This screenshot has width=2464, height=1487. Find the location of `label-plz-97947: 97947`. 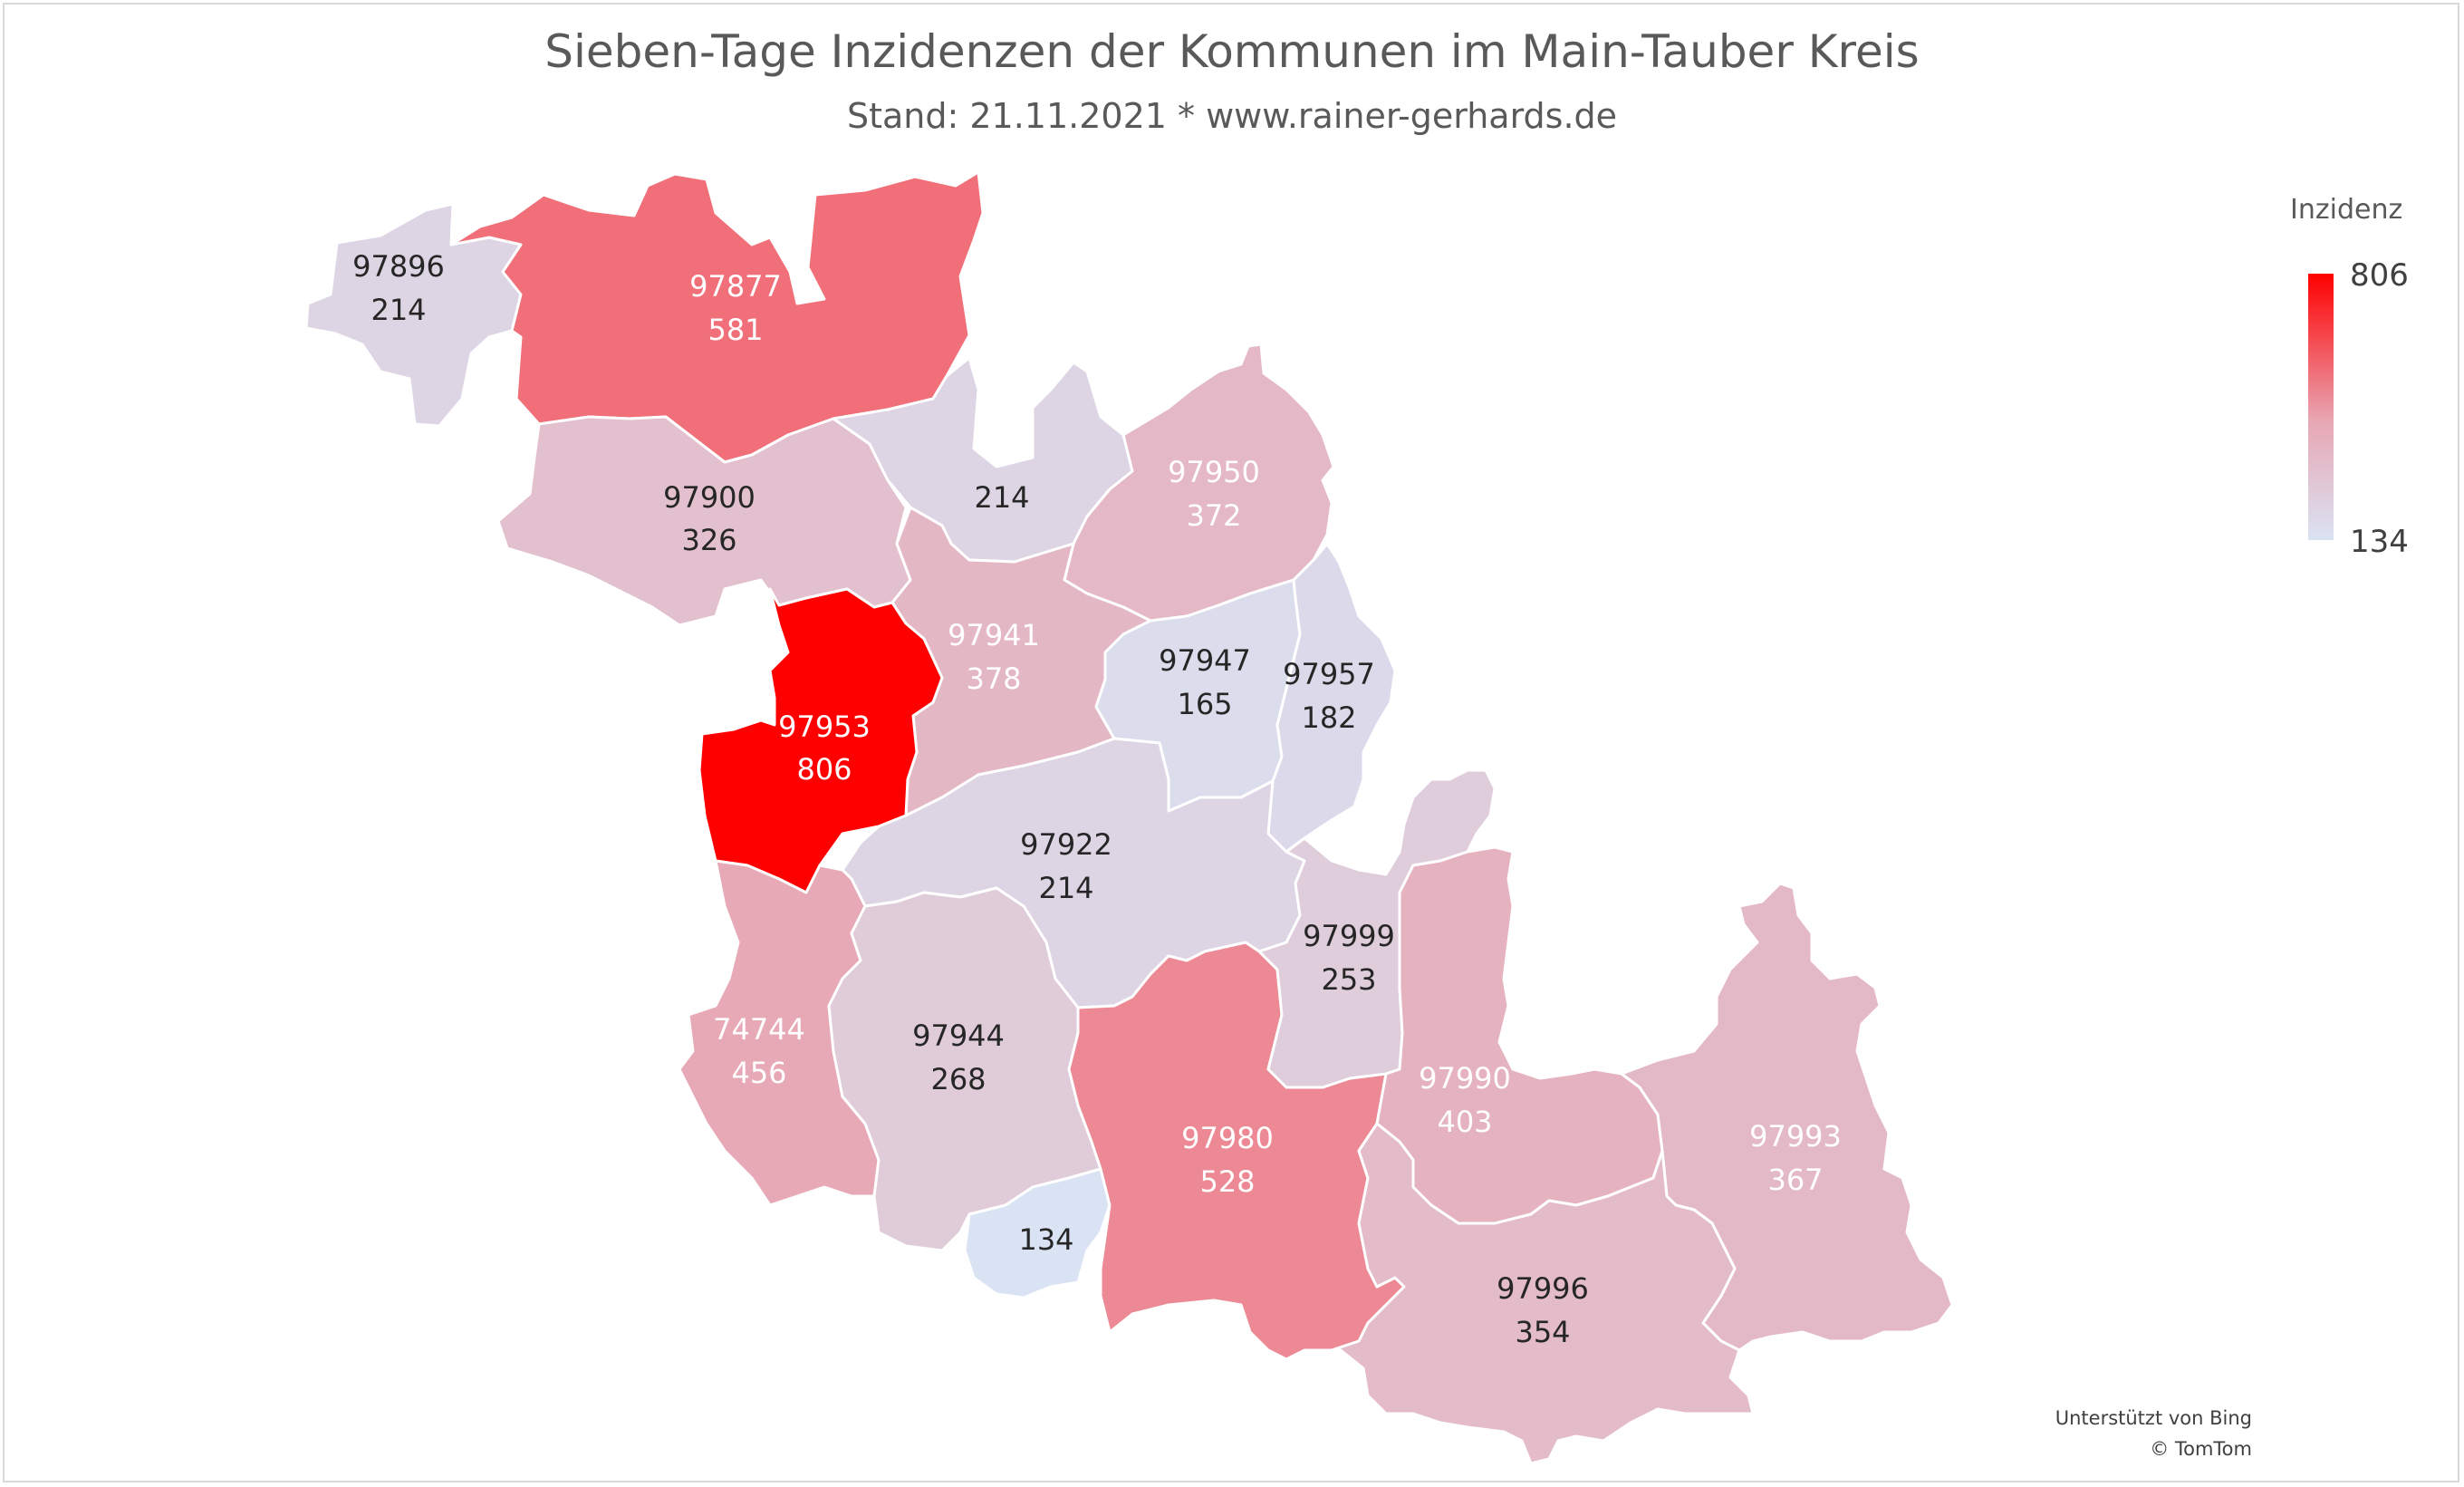

label-plz-97947: 97947 is located at coordinates (1205, 660).